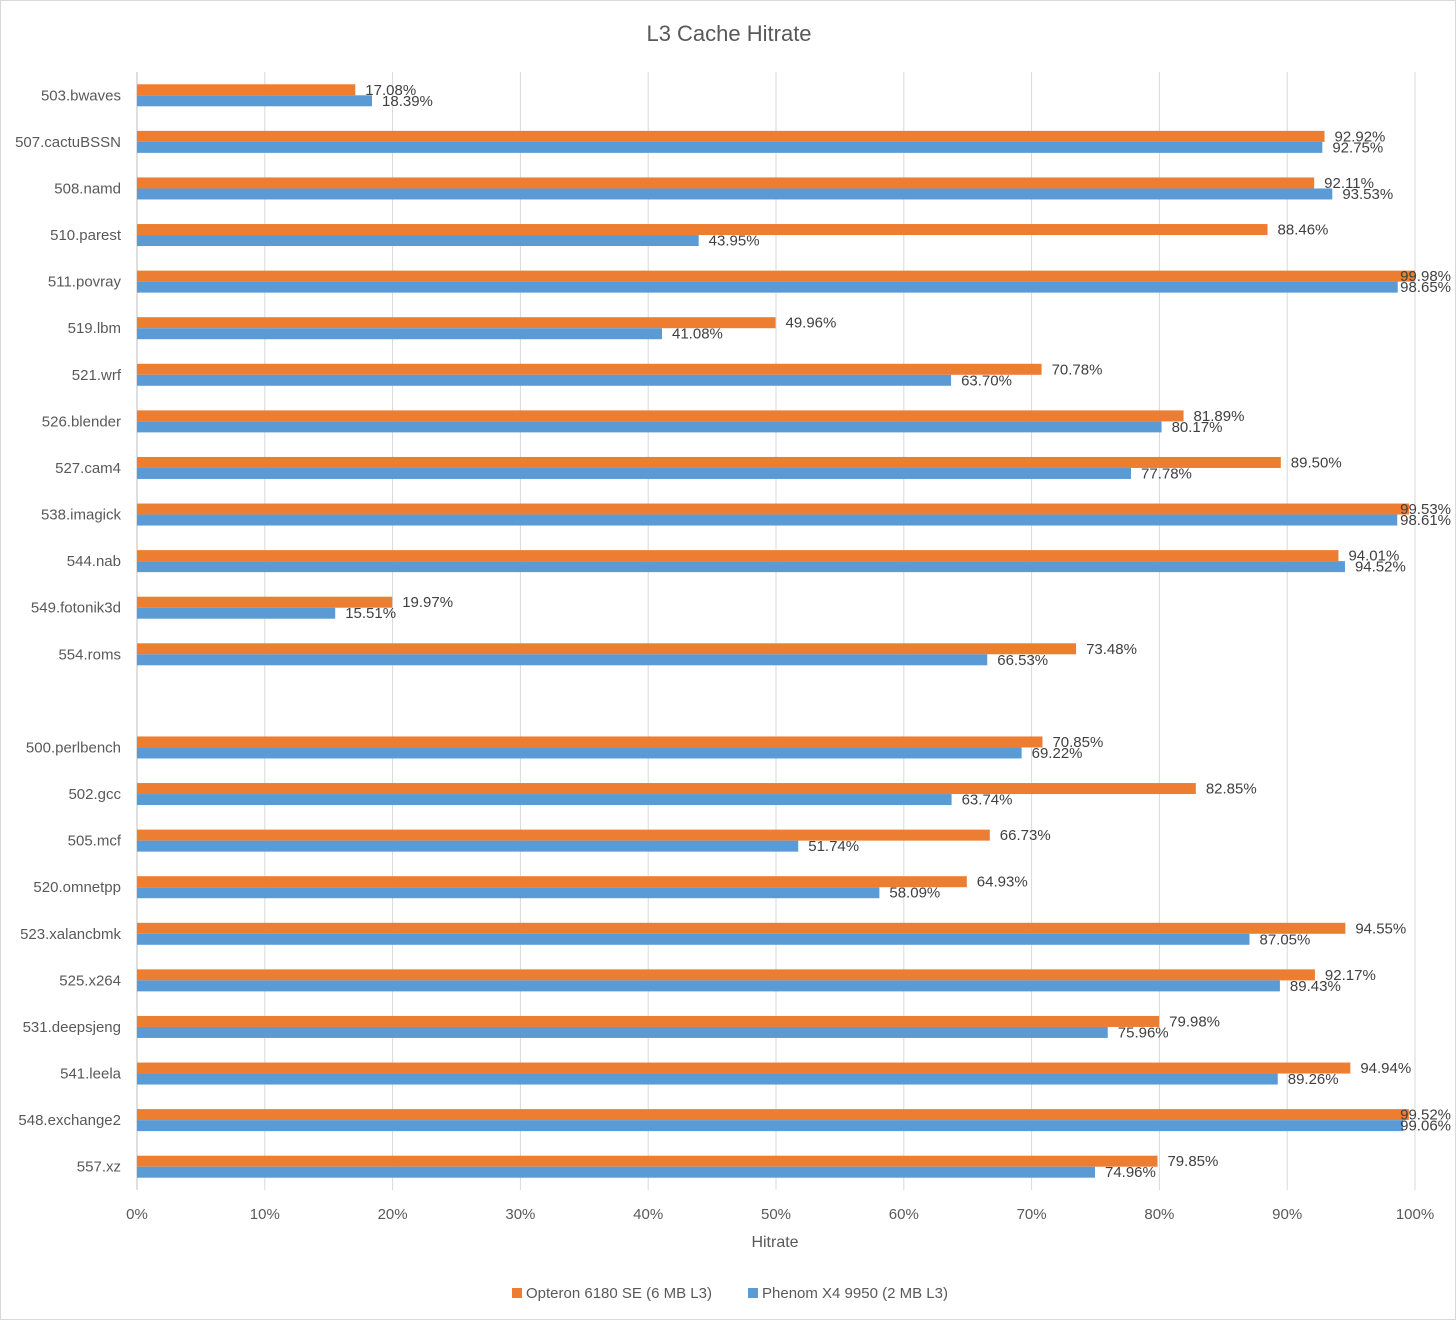 This screenshot has width=1456, height=1321. Describe the element at coordinates (1349, 183) in the screenshot. I see `data-label: 92.11%` at that location.